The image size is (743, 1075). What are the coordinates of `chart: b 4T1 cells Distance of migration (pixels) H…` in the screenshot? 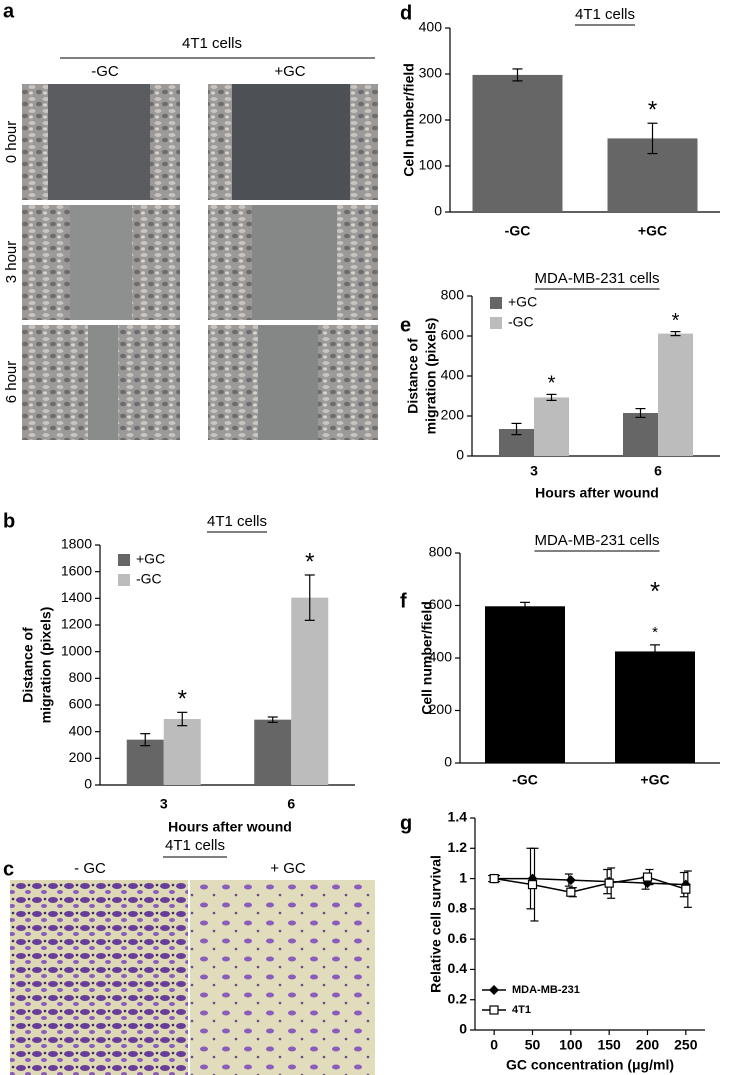 It's located at (179, 672).